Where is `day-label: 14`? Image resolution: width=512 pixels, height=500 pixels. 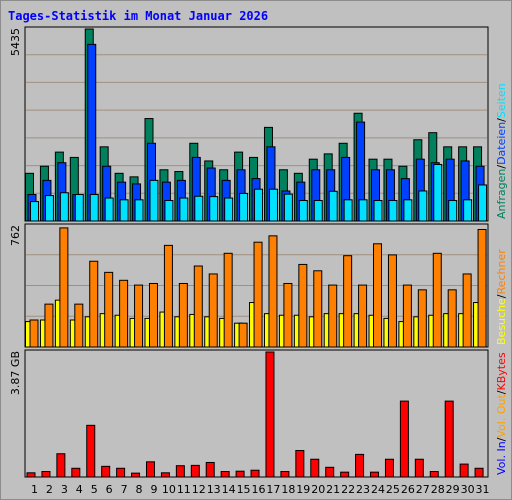 day-label: 14 is located at coordinates (229, 489).